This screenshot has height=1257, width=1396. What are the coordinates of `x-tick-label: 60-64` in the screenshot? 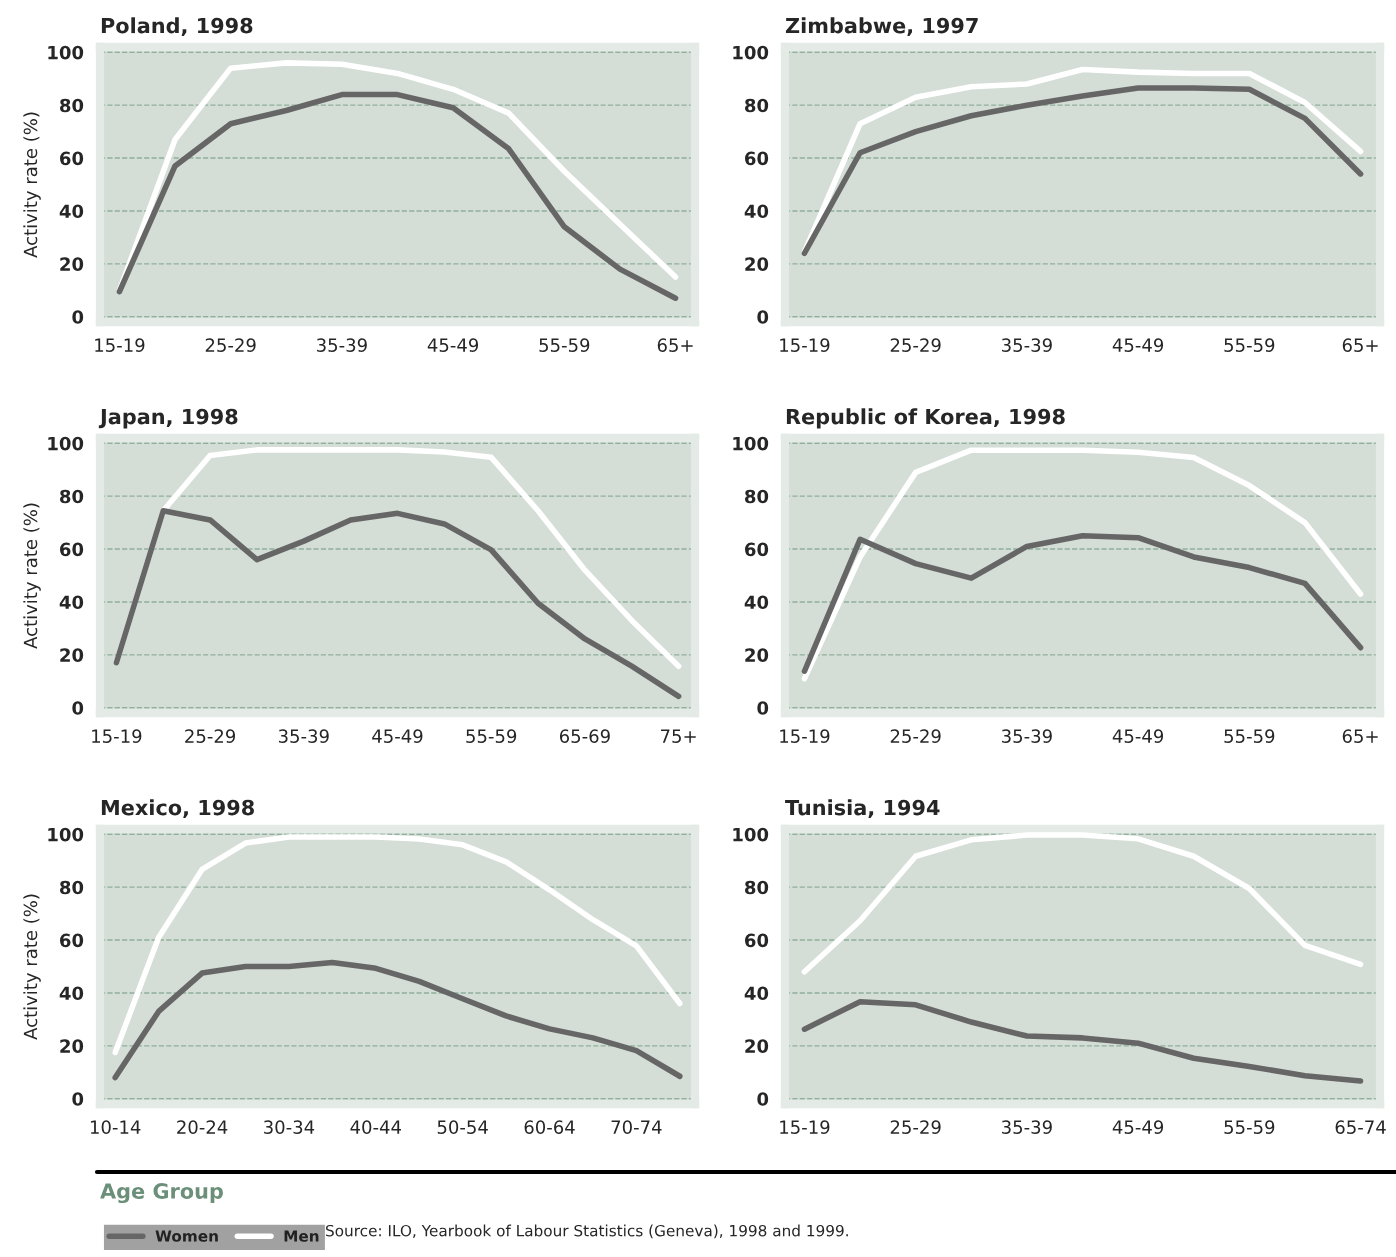 It's located at (549, 1127).